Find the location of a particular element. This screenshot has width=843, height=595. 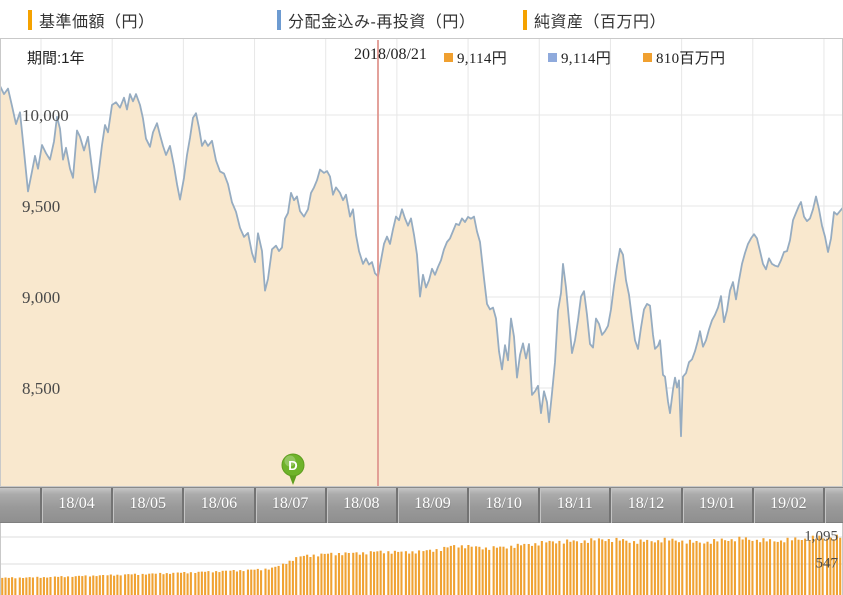

net-assets-tick-label: 547 is located at coordinates (827, 564).